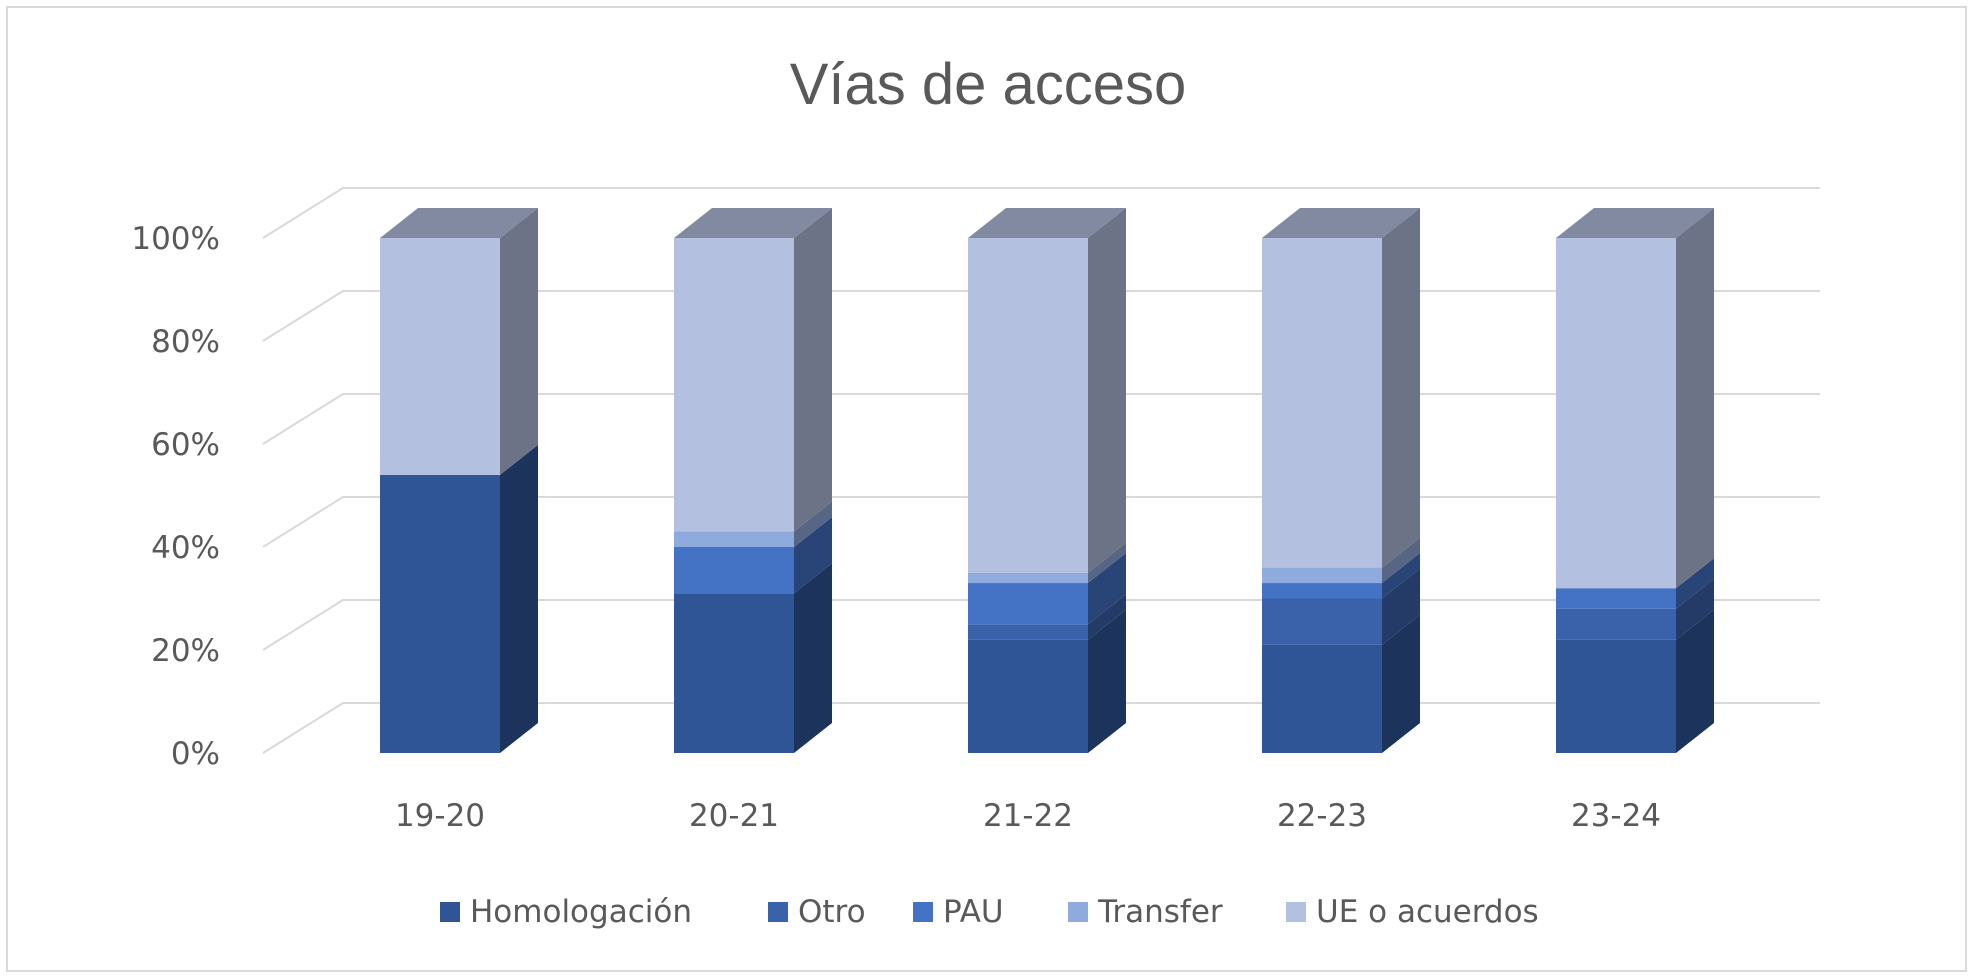 The height and width of the screenshot is (980, 1975). Describe the element at coordinates (185, 445) in the screenshot. I see `y-tick-label: 60%` at that location.